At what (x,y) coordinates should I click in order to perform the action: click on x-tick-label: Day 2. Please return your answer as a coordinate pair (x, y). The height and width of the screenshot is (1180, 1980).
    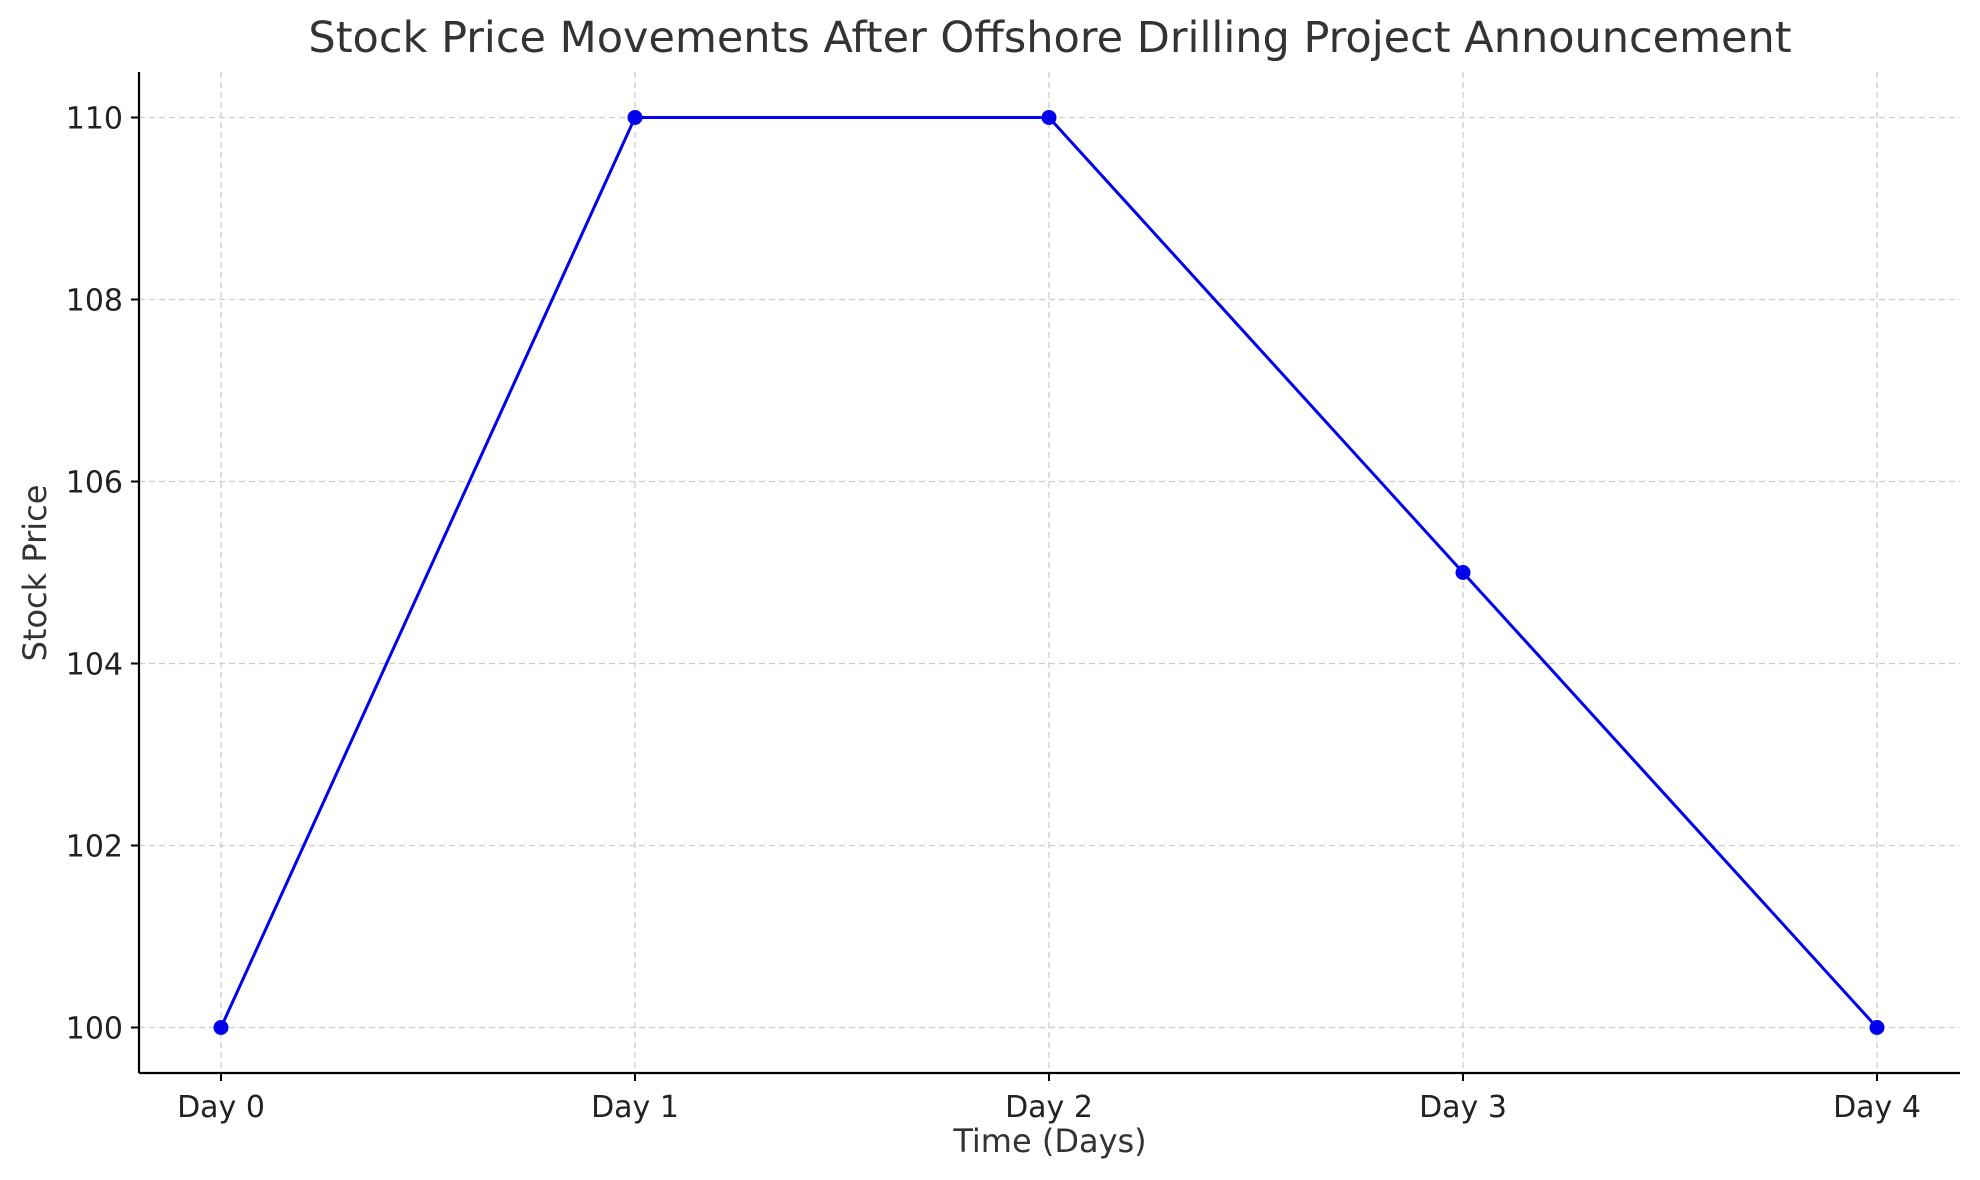
    Looking at the image, I should click on (1049, 1107).